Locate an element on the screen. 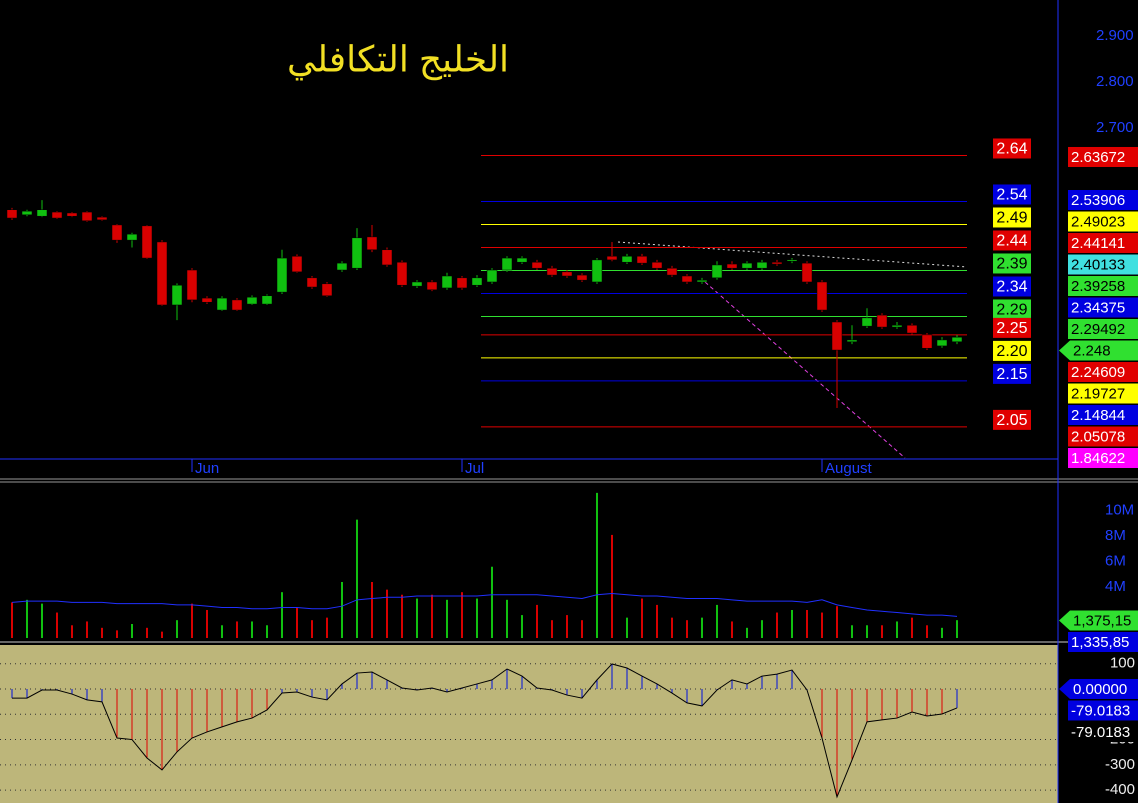 The height and width of the screenshot is (803, 1138). price-tag-label: 2.39258 is located at coordinates (1098, 286).